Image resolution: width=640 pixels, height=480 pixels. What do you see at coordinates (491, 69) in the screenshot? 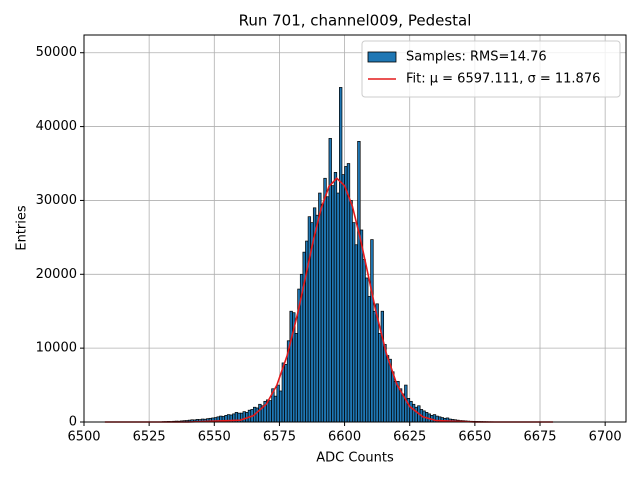
I see `legend-box` at bounding box center [491, 69].